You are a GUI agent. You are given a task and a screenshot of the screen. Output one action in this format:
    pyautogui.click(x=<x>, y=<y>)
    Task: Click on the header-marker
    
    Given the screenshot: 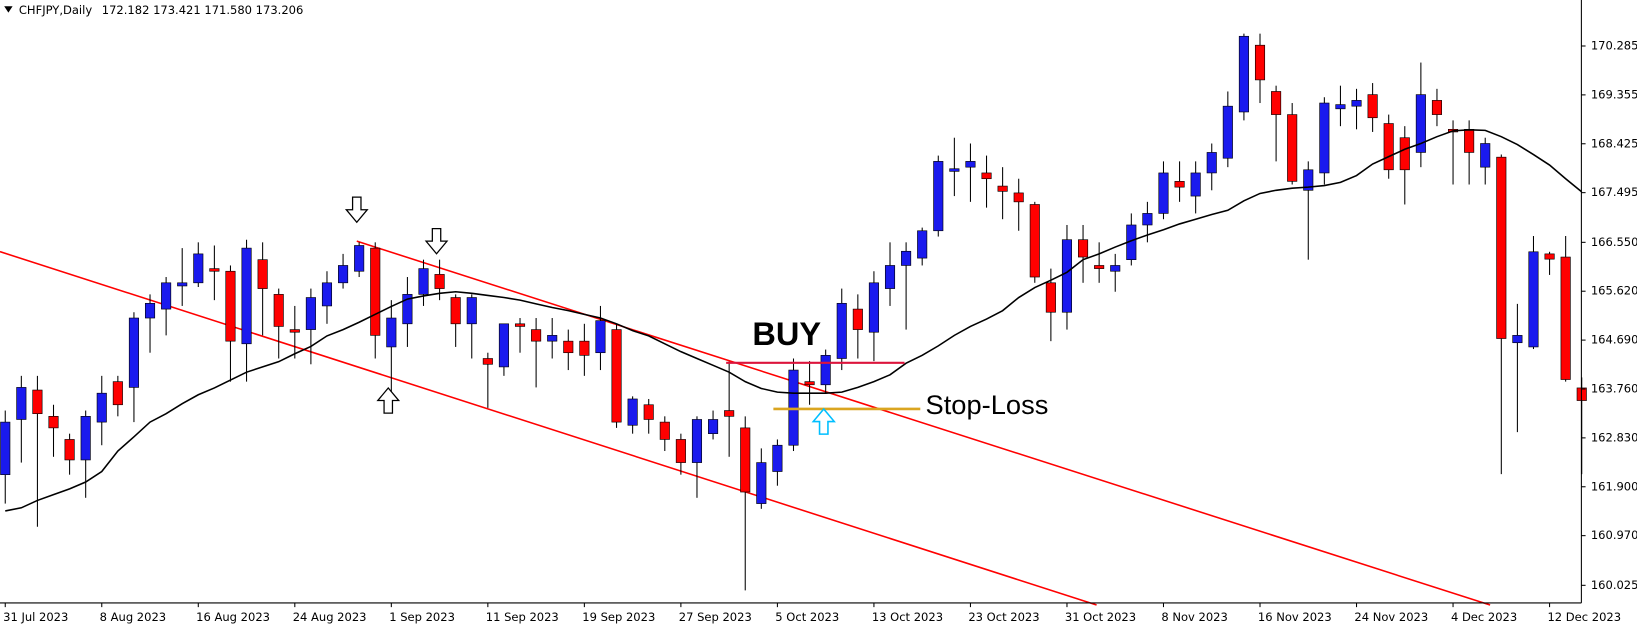 What is the action you would take?
    pyautogui.click(x=8, y=9)
    